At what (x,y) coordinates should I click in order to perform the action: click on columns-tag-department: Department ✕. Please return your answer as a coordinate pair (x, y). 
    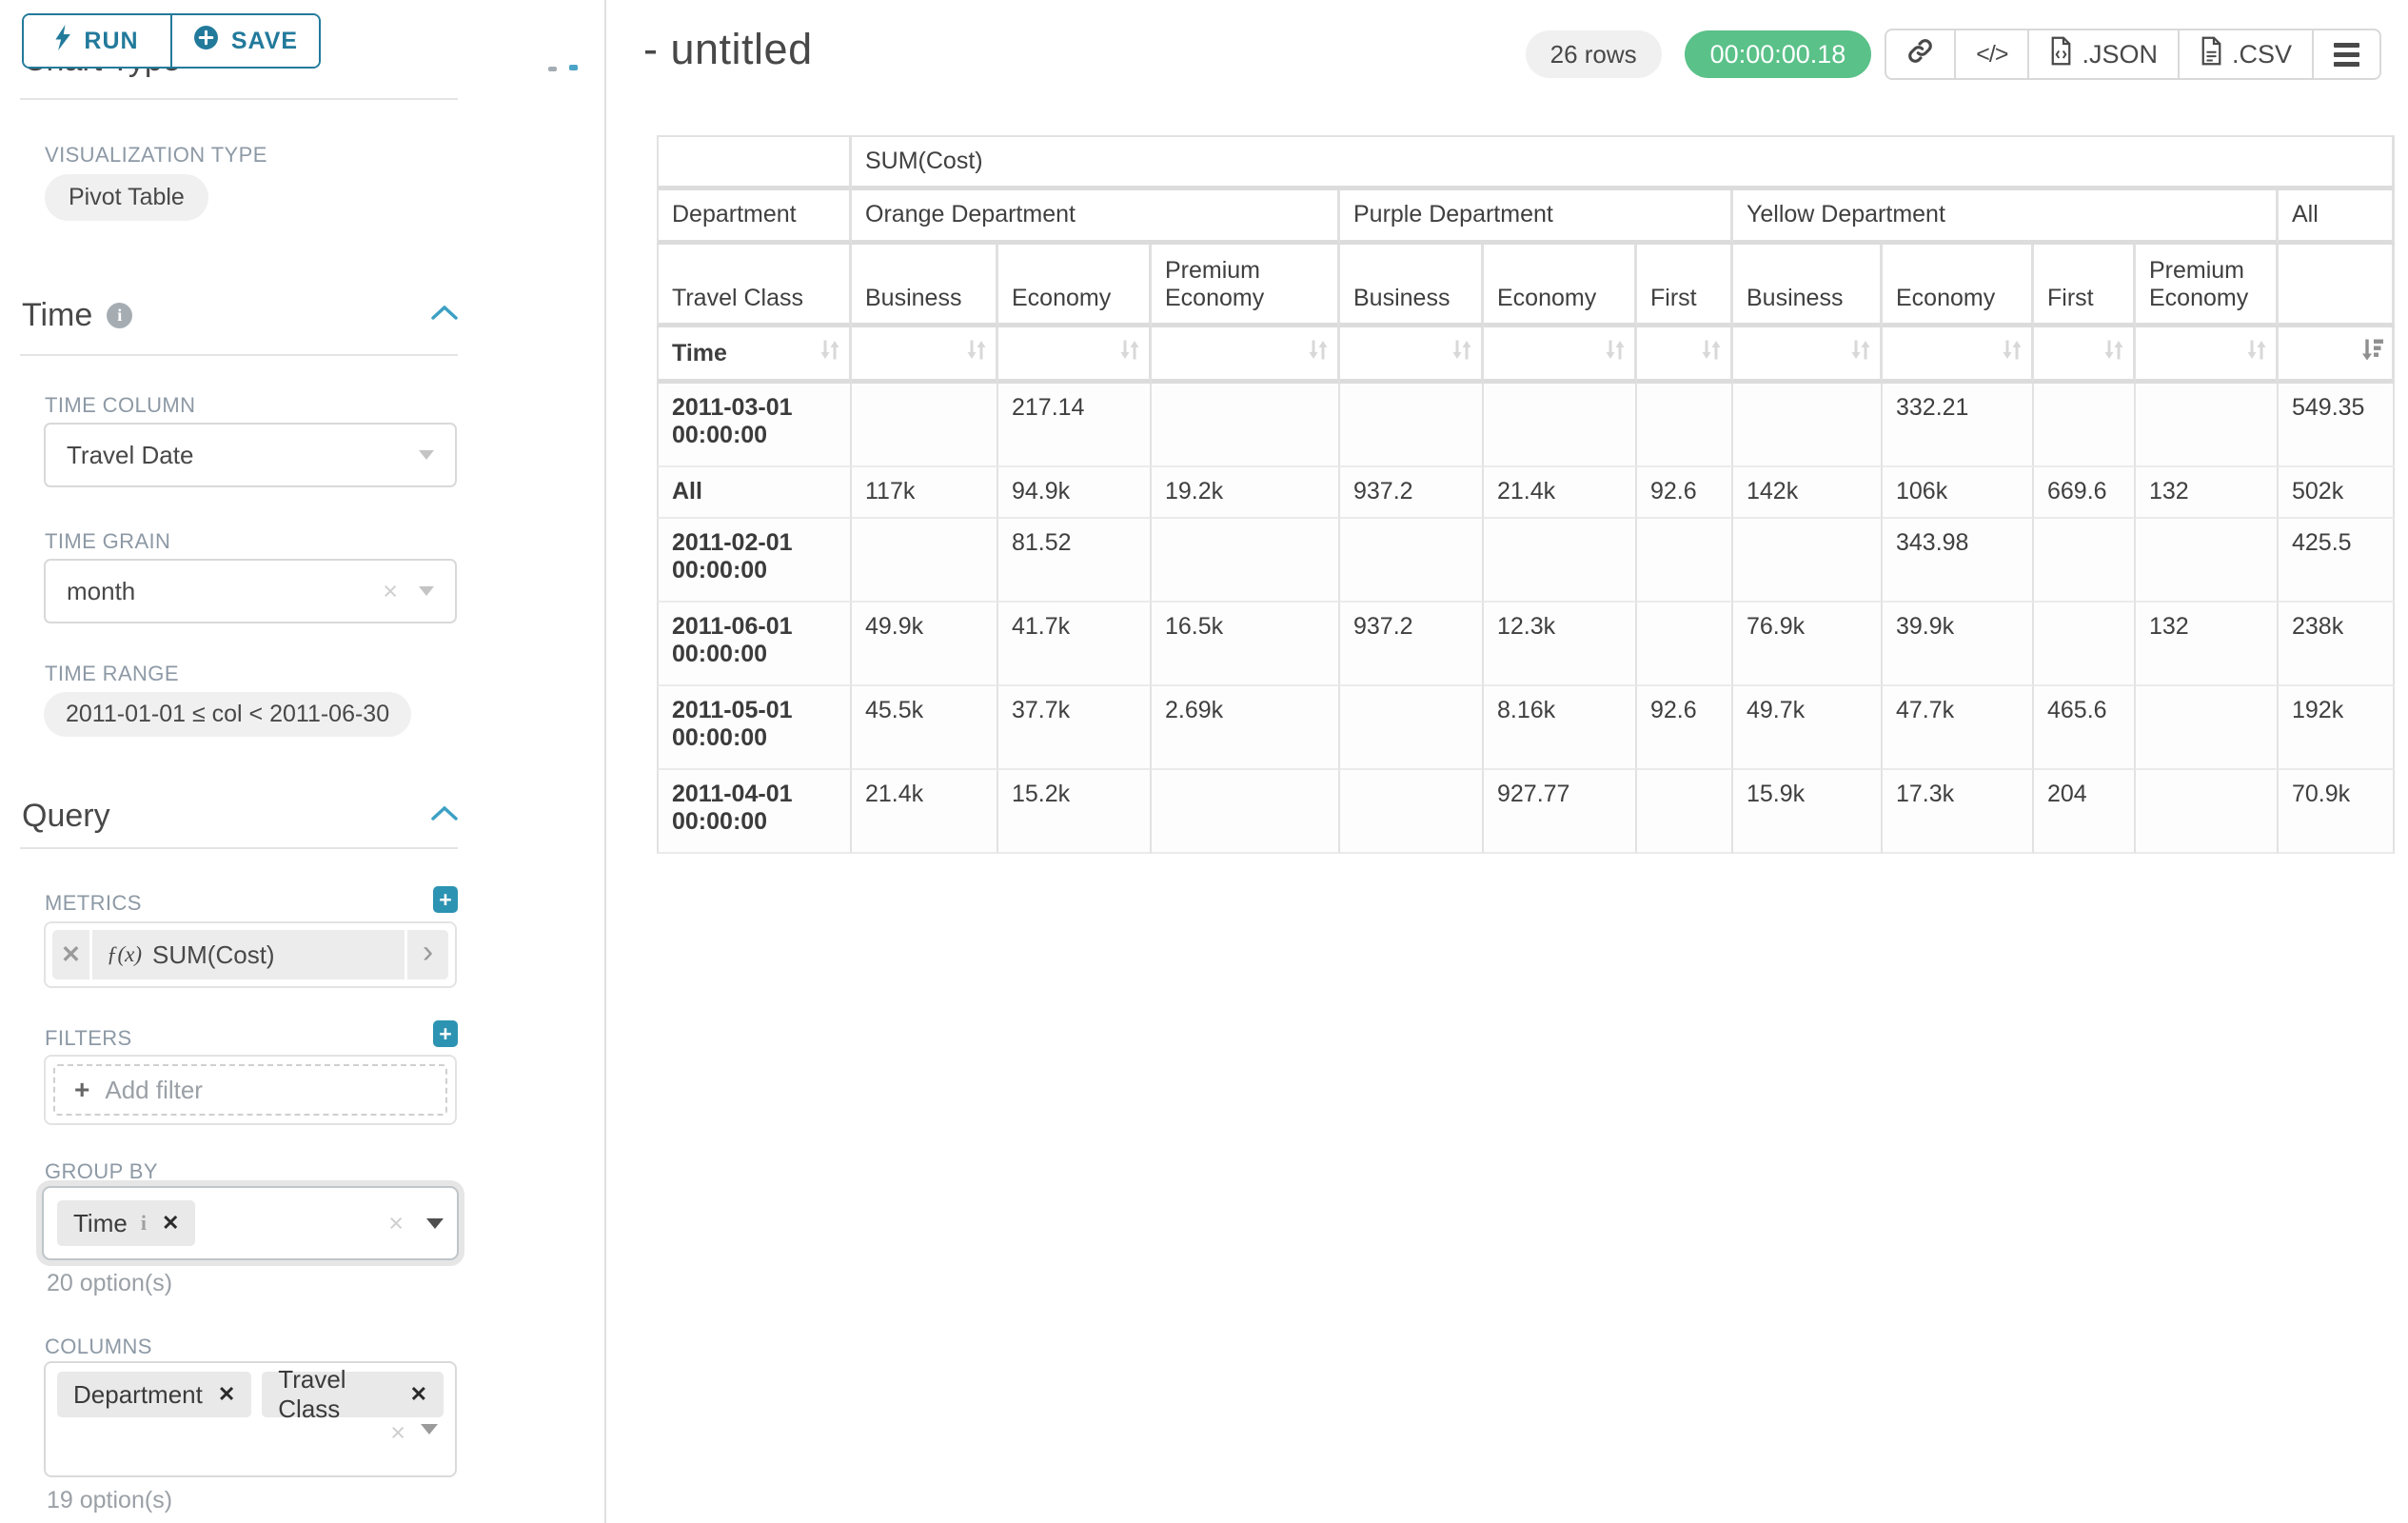
    Looking at the image, I should click on (154, 1395).